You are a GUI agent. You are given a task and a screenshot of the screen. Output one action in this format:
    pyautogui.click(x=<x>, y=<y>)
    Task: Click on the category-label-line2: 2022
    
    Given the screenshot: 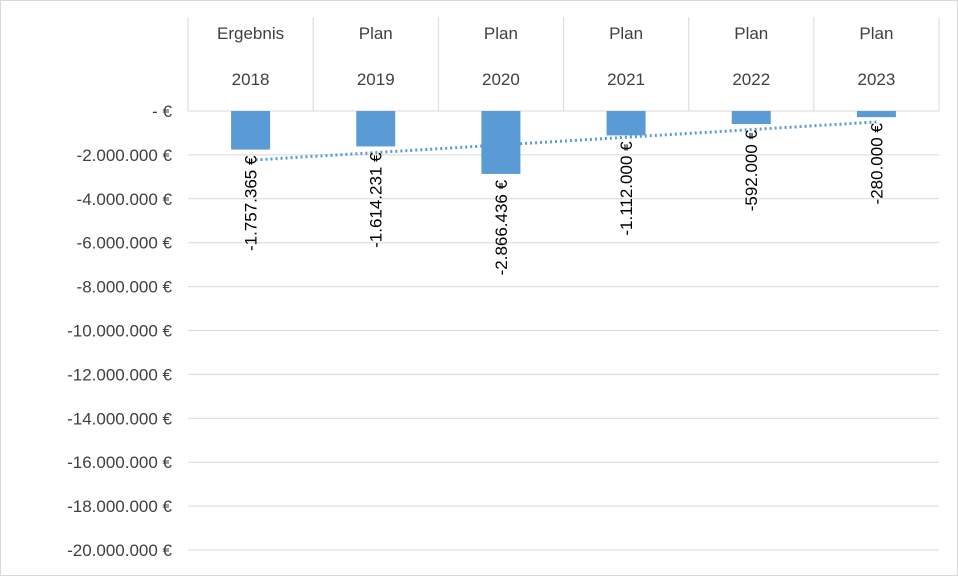 What is the action you would take?
    pyautogui.click(x=751, y=79)
    